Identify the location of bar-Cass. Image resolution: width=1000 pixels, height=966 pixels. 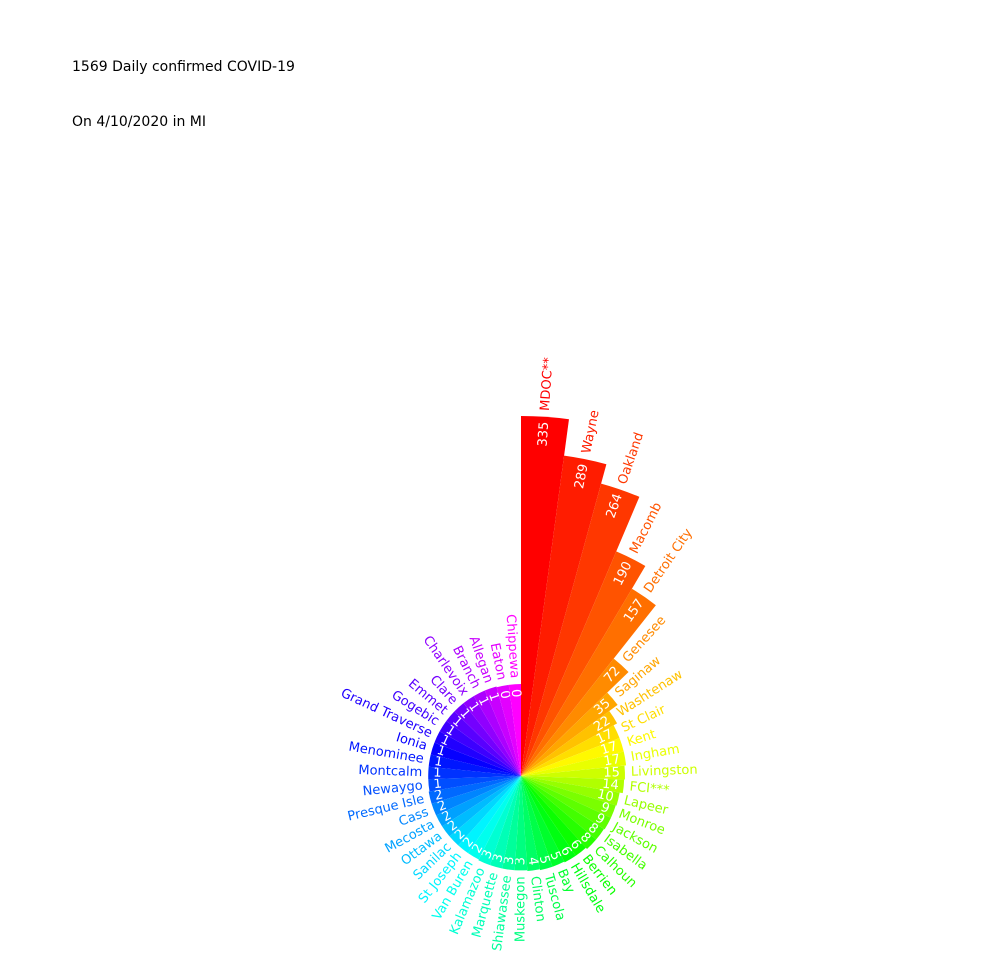
(476, 796).